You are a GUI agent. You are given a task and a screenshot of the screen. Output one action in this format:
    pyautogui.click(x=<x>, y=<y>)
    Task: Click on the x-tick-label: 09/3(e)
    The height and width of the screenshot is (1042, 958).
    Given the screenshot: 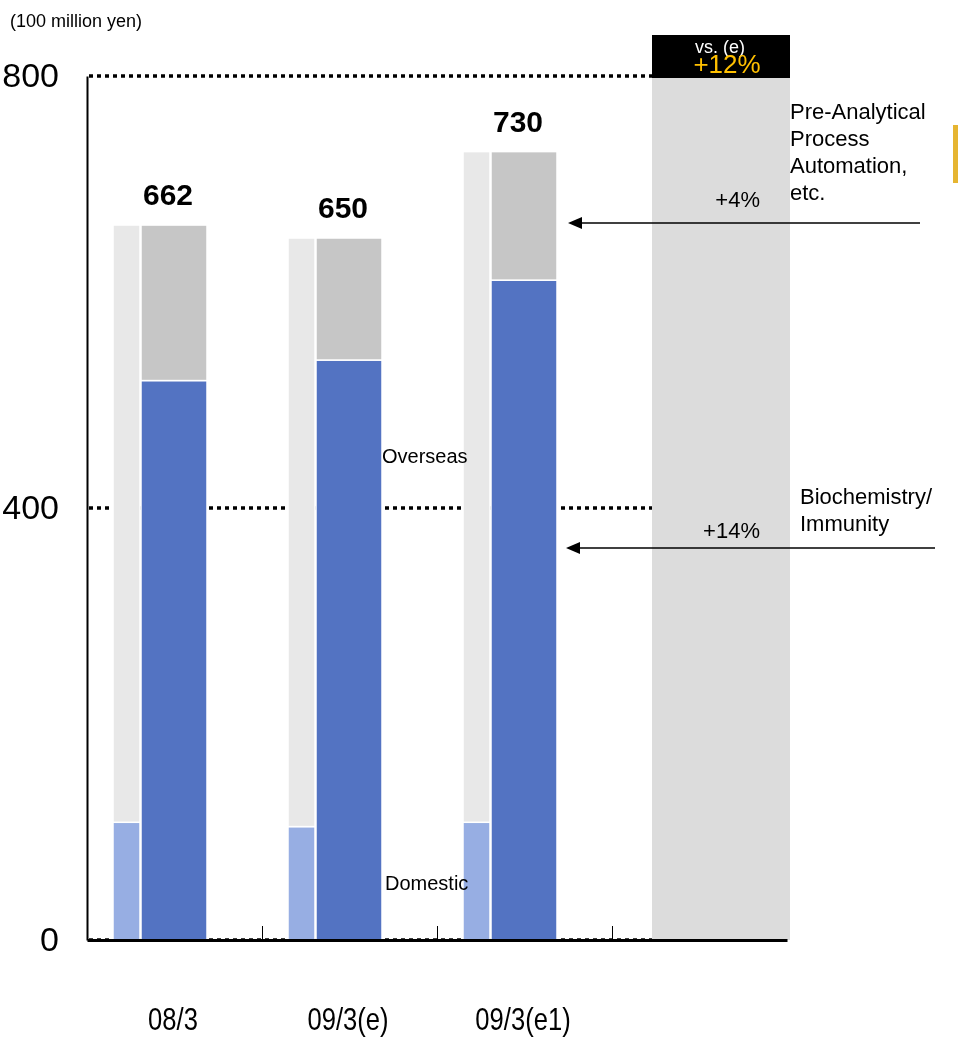 What is the action you would take?
    pyautogui.click(x=348, y=1019)
    